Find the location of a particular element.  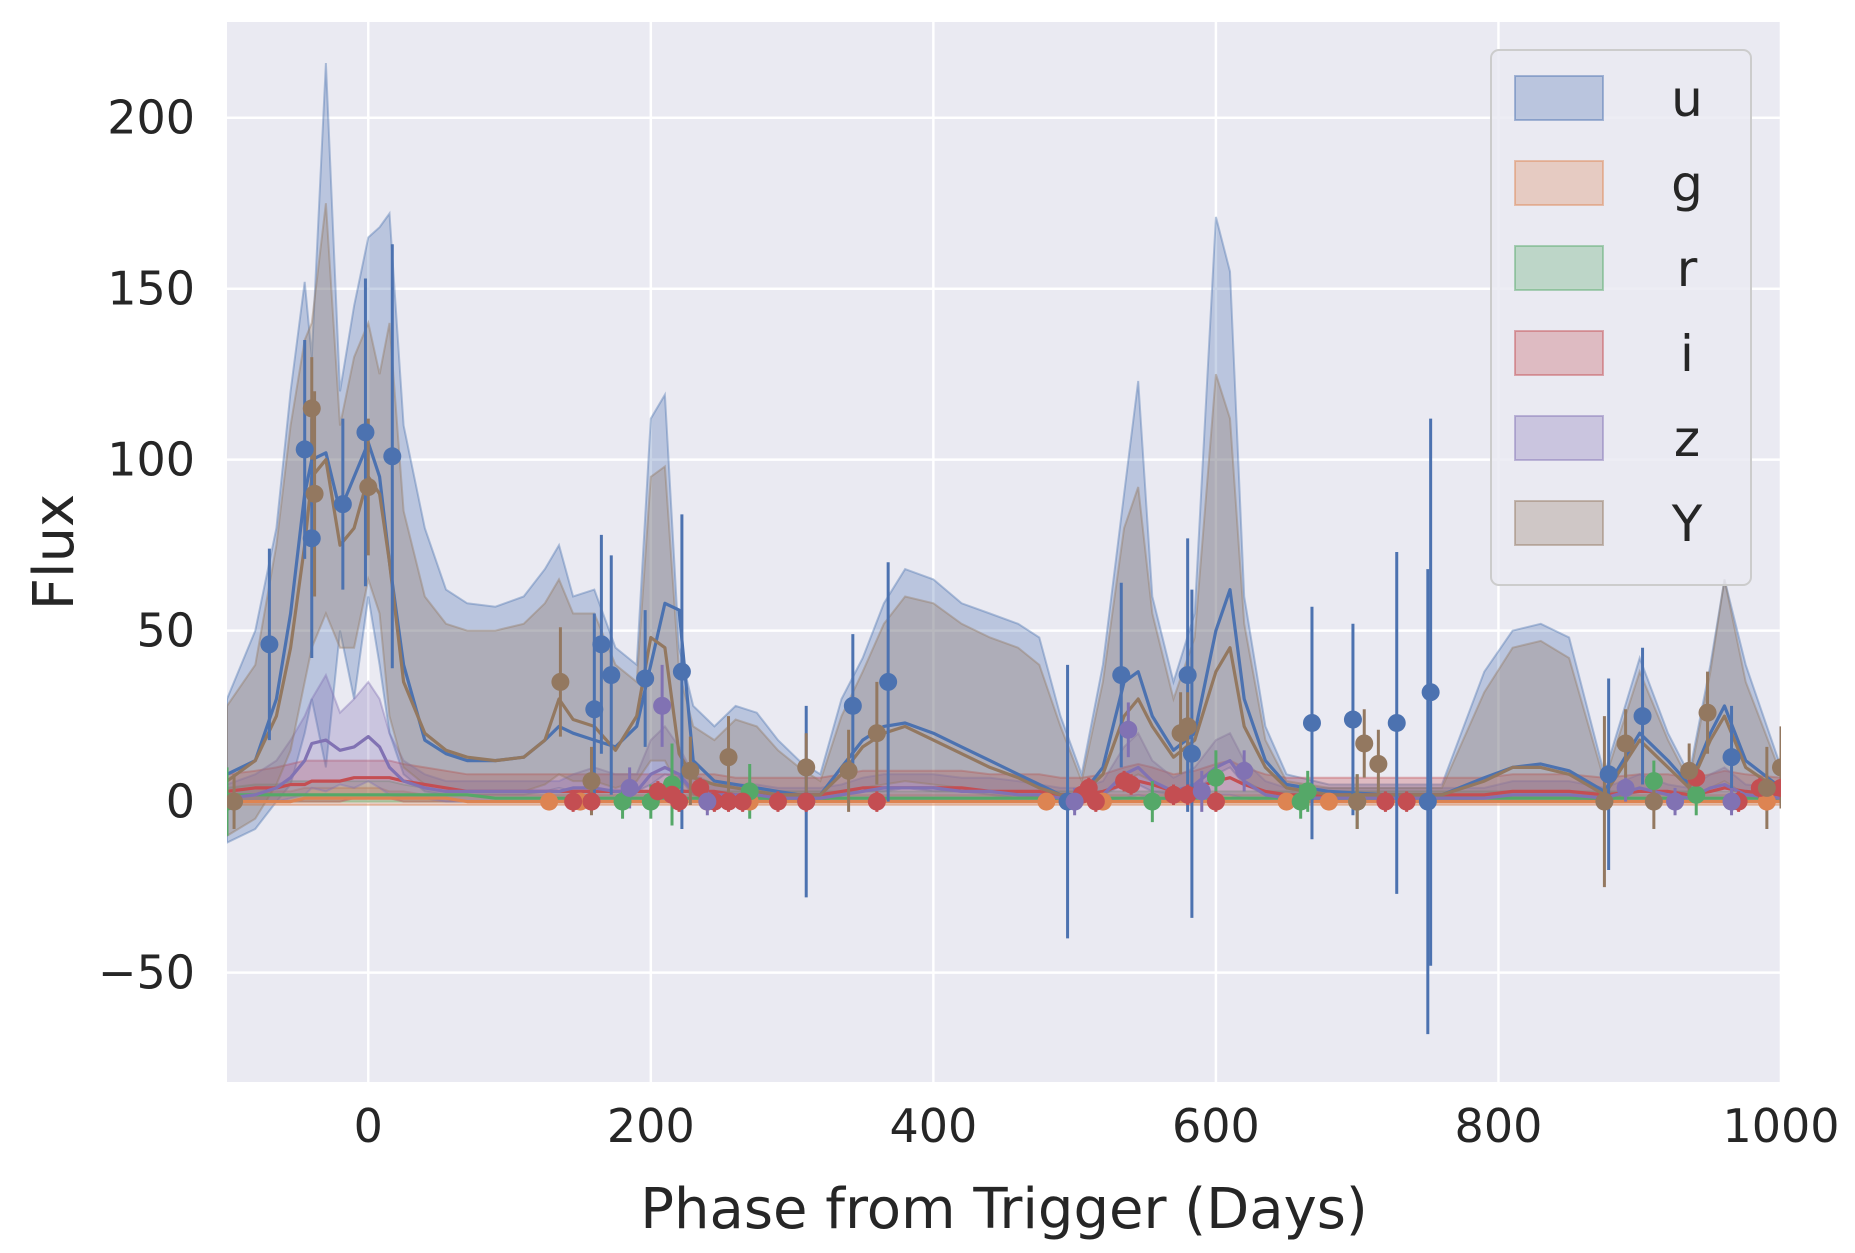

x-tick-label: 200 is located at coordinates (651, 1126).